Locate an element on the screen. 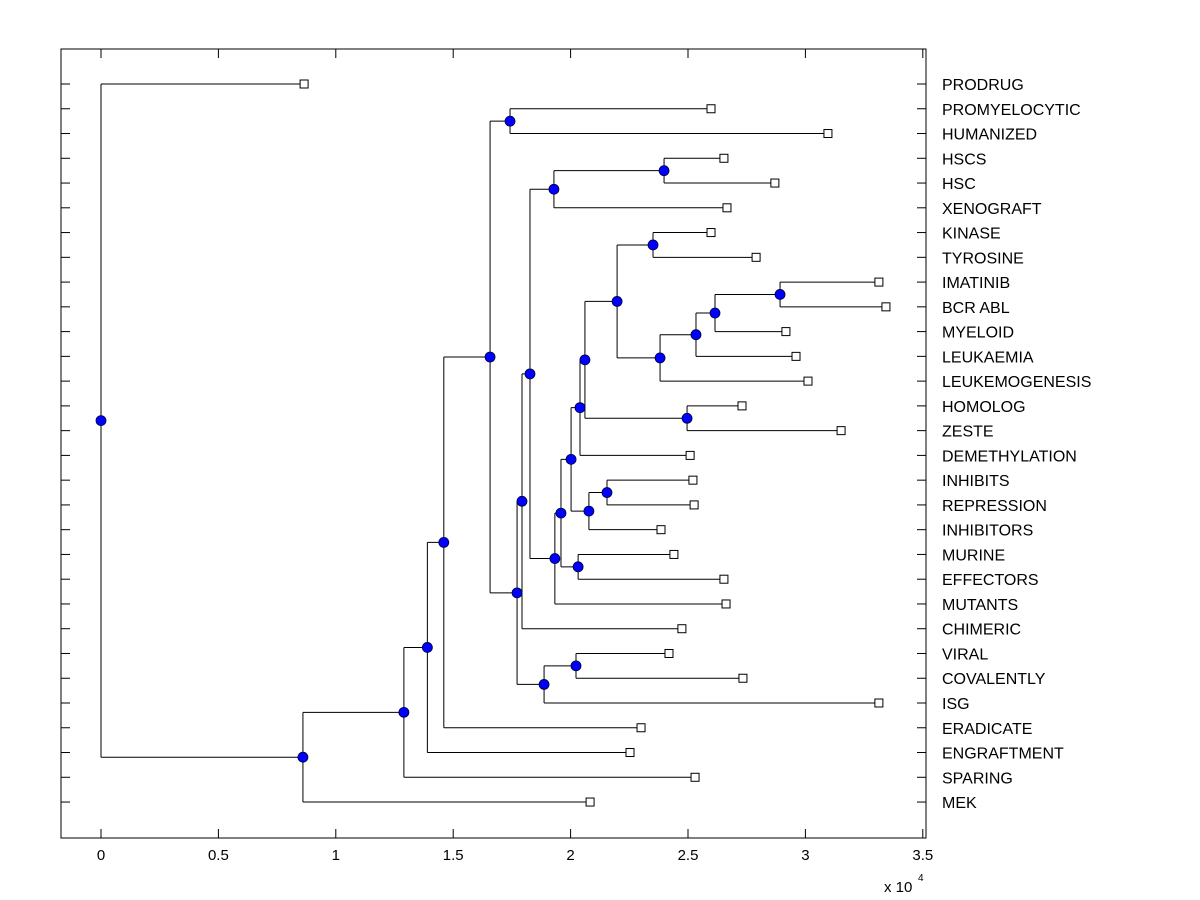 This screenshot has height=900, width=1200. node-n12 is located at coordinates (555, 558).